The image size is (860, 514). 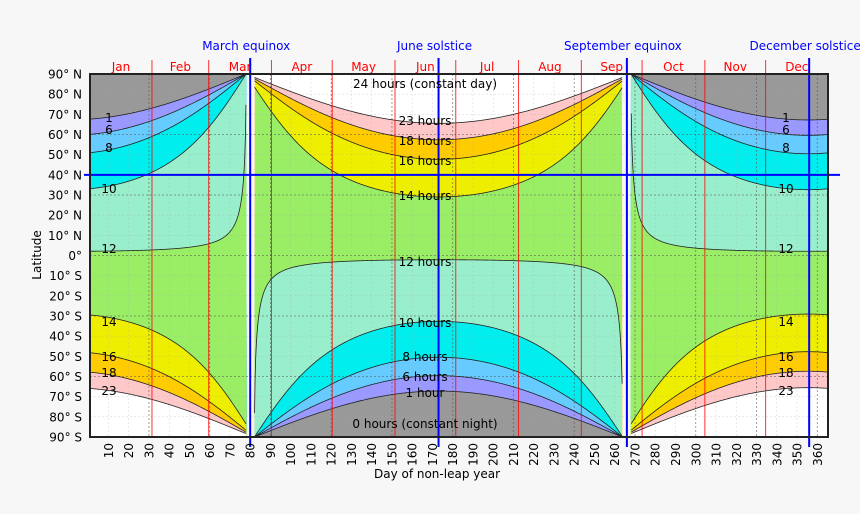 What do you see at coordinates (246, 46) in the screenshot?
I see `event-label: March equinox` at bounding box center [246, 46].